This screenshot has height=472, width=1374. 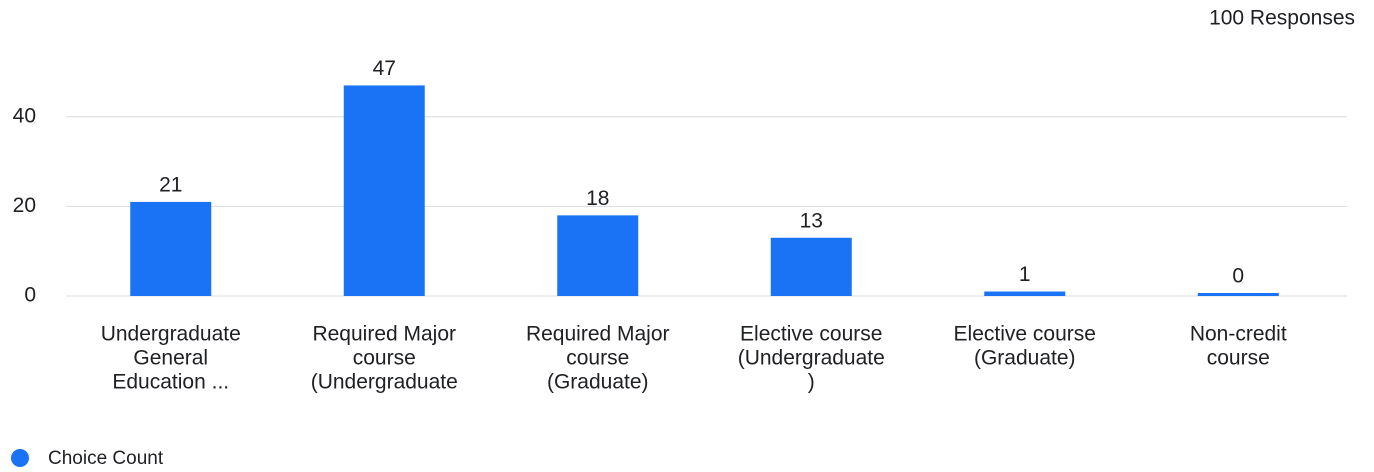 I want to click on value-label: 18, so click(x=597, y=198).